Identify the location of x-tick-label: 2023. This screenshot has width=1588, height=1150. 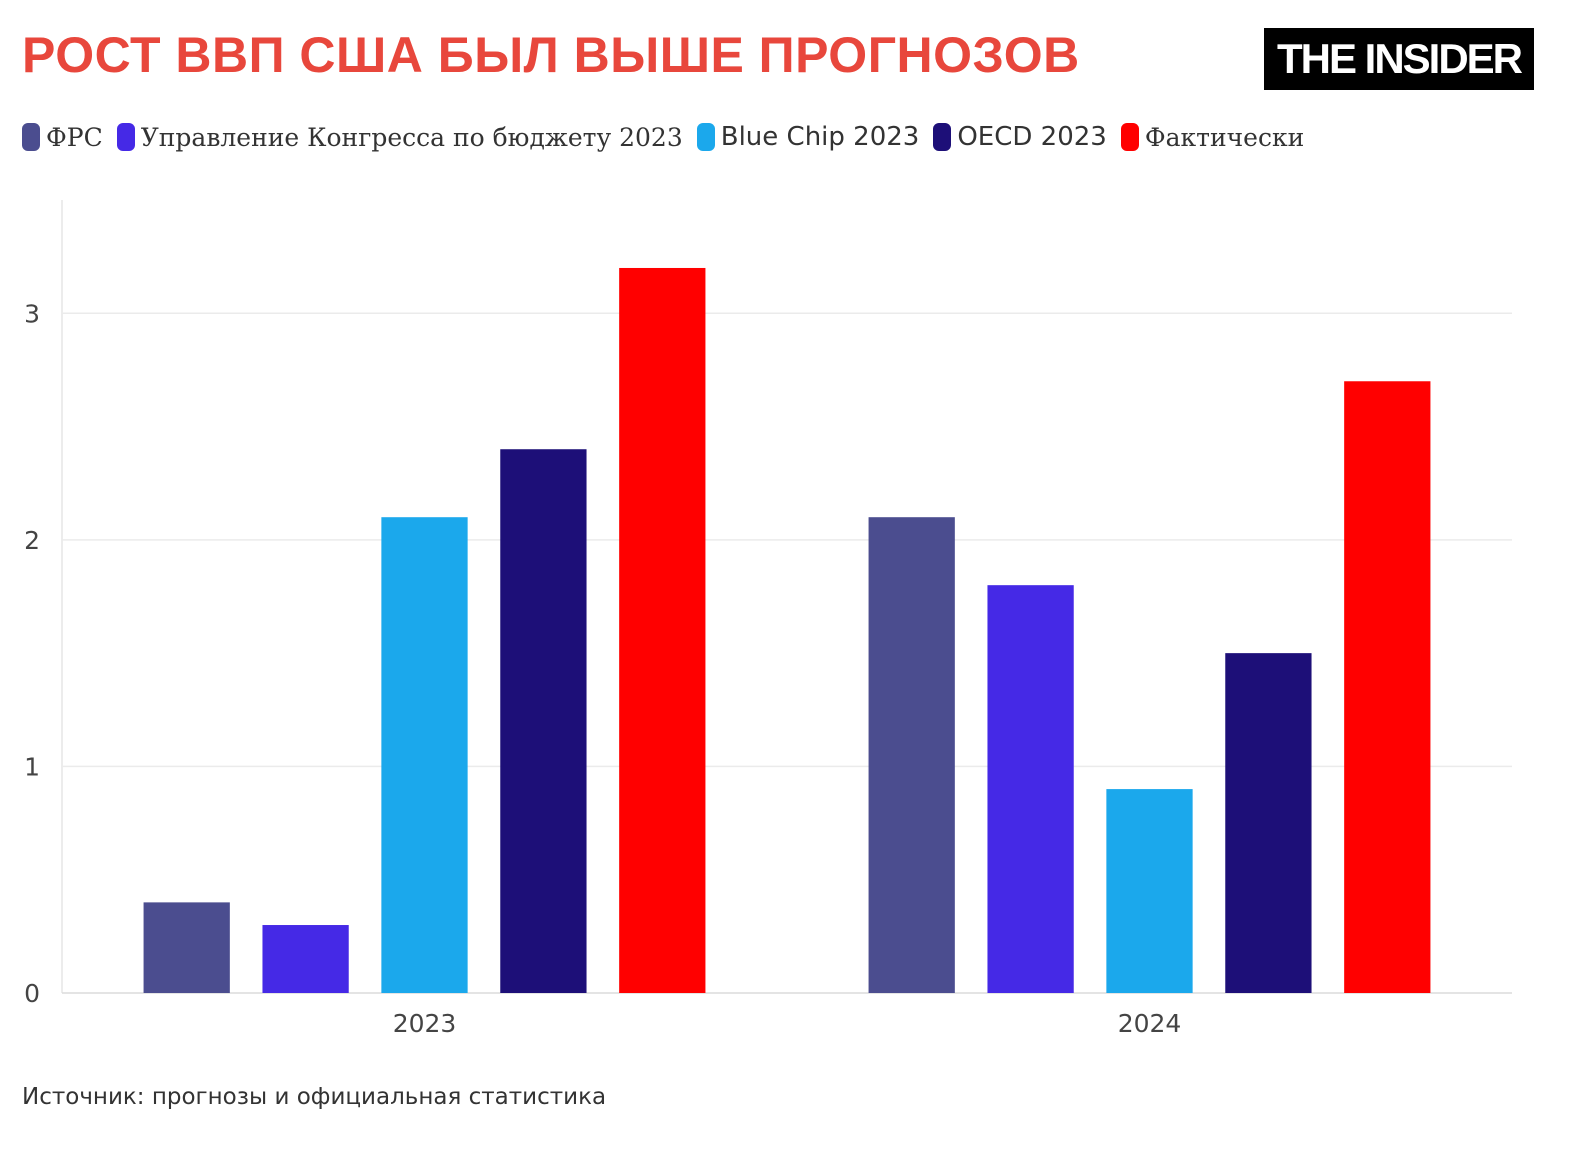
(425, 1023).